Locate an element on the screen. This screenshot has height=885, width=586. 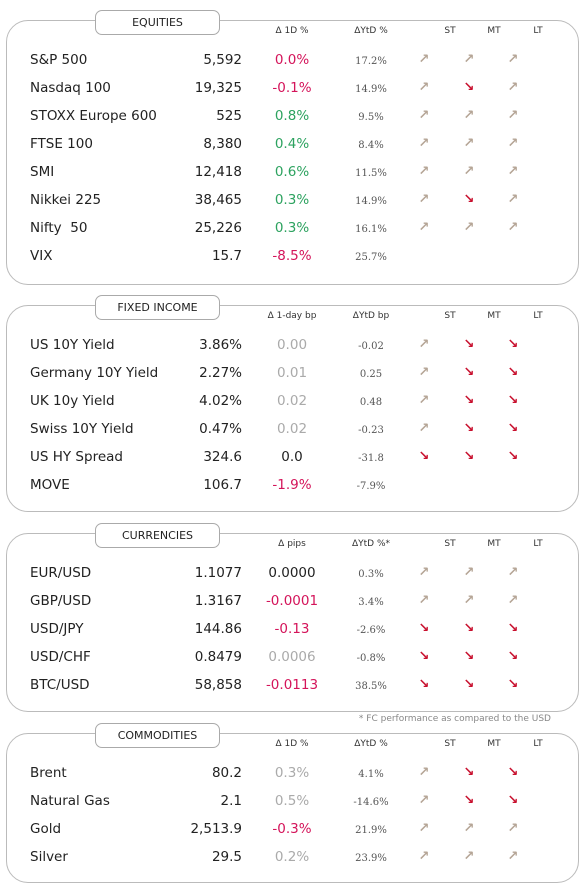
row-change: 0.0 is located at coordinates (292, 457).